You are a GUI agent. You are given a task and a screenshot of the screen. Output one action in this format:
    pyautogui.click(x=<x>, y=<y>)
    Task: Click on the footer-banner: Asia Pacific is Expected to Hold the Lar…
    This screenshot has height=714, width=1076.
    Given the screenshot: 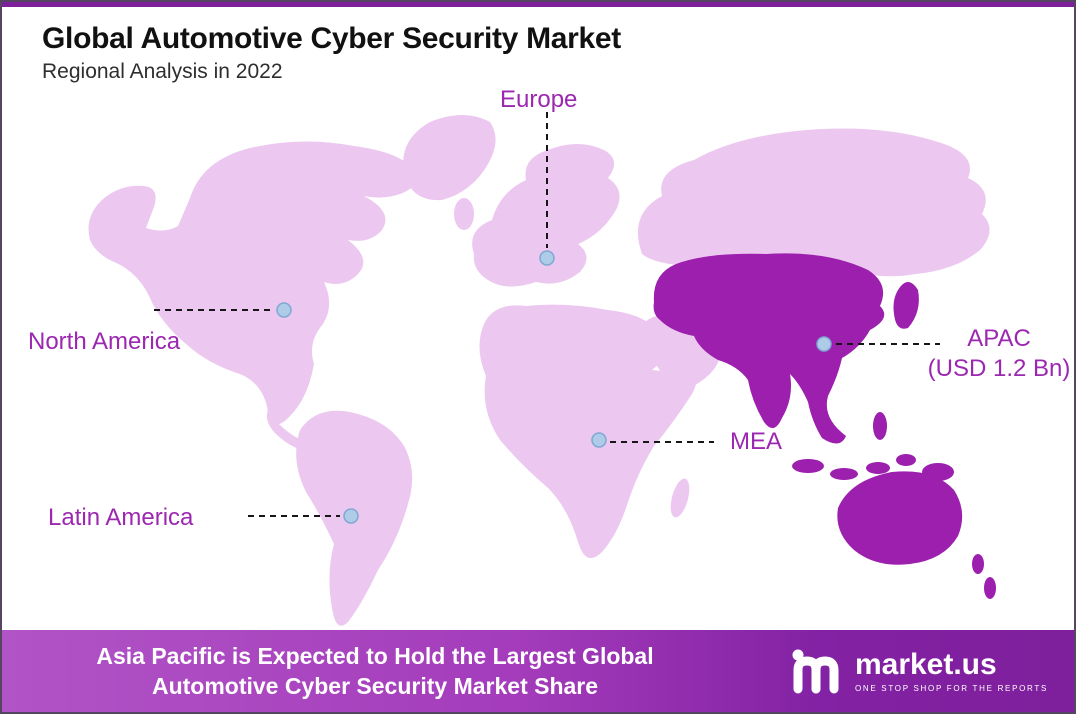 What is the action you would take?
    pyautogui.click(x=538, y=671)
    